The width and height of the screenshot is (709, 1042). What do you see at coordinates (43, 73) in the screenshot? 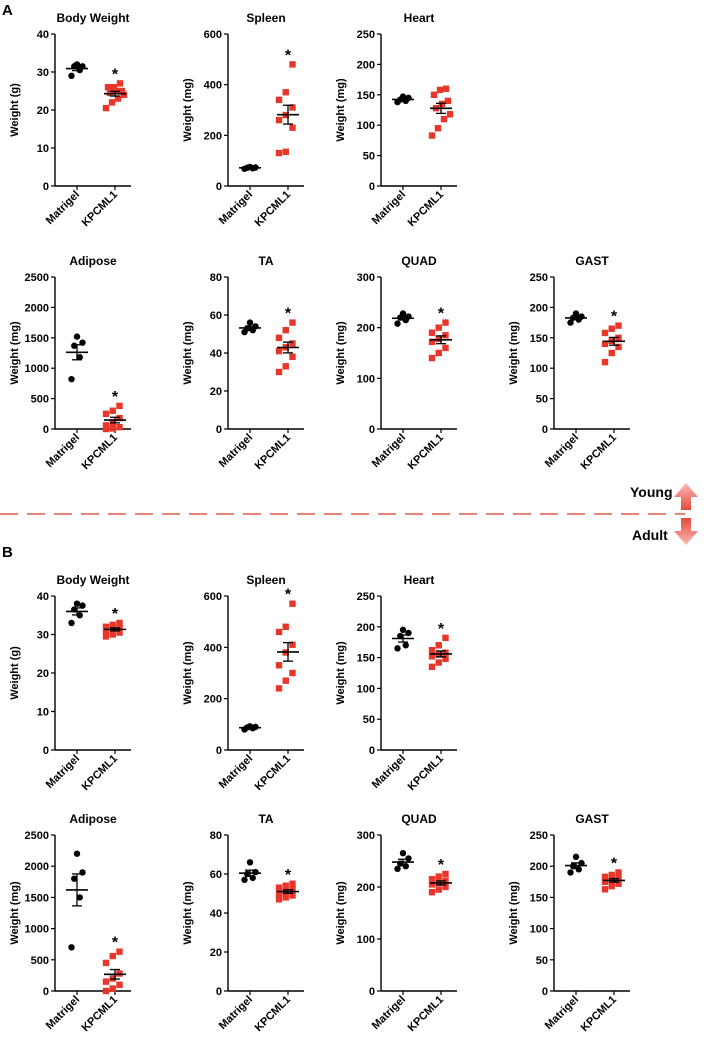
I see `y-tick-label: 30` at bounding box center [43, 73].